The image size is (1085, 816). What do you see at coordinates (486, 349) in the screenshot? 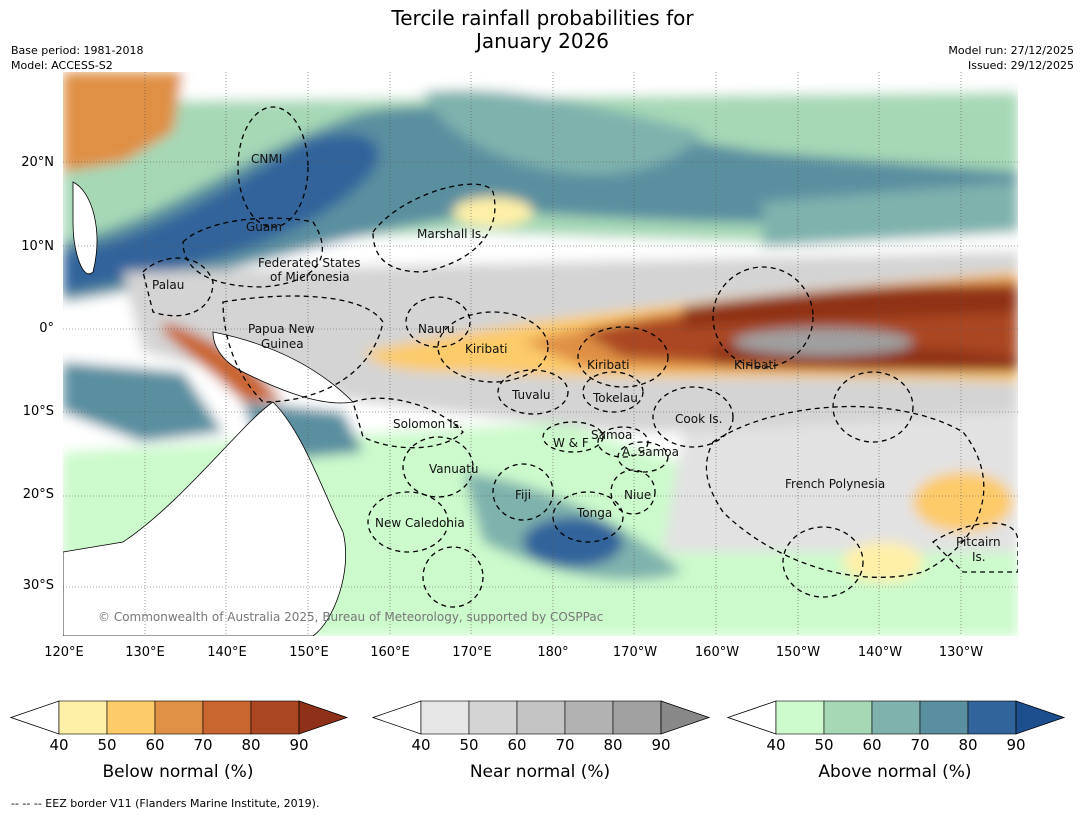
I see `label-kiribati-west: Kiribati` at bounding box center [486, 349].